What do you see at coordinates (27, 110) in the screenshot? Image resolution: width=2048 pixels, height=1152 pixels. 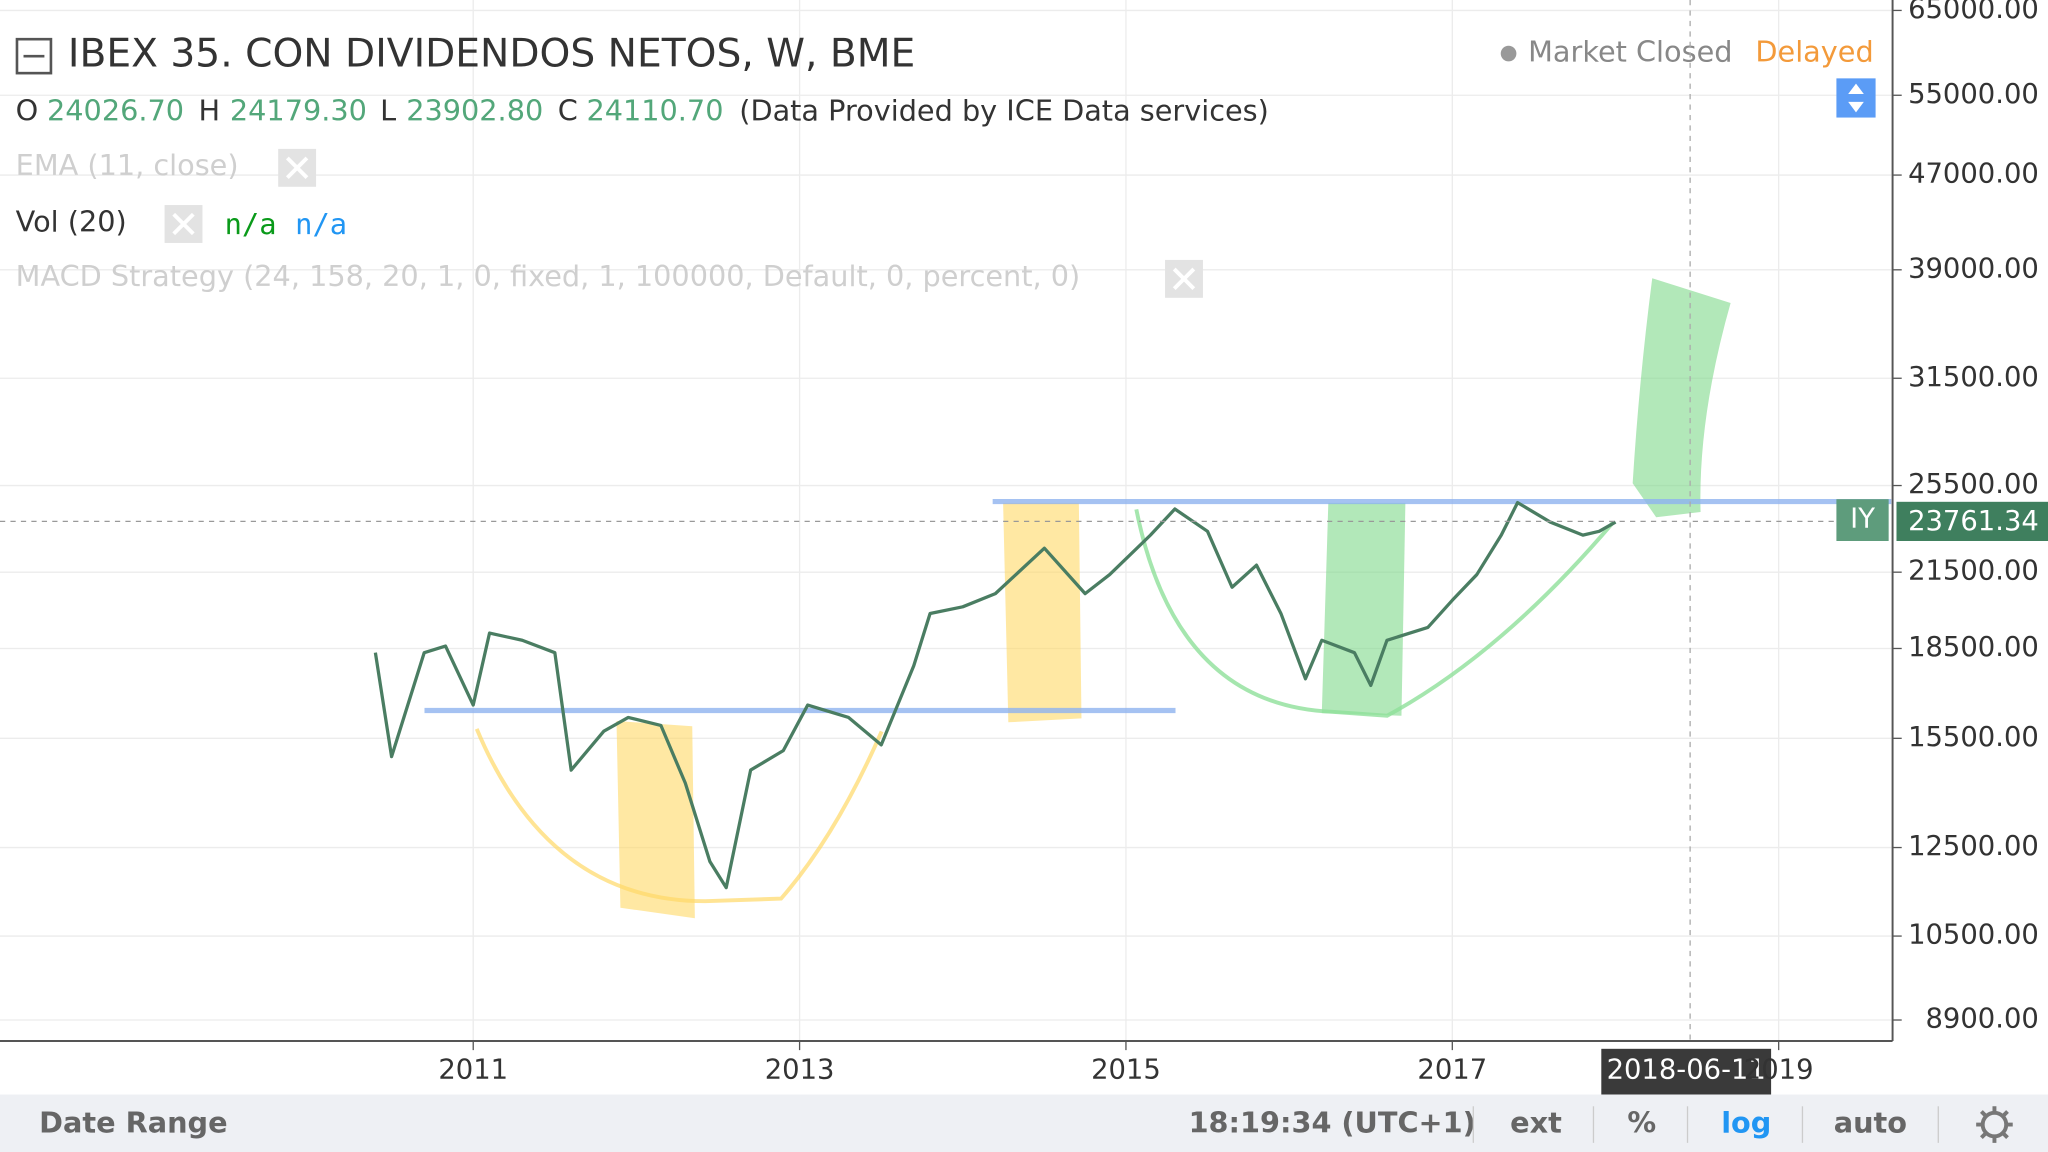 I see `ohlc-label: O` at bounding box center [27, 110].